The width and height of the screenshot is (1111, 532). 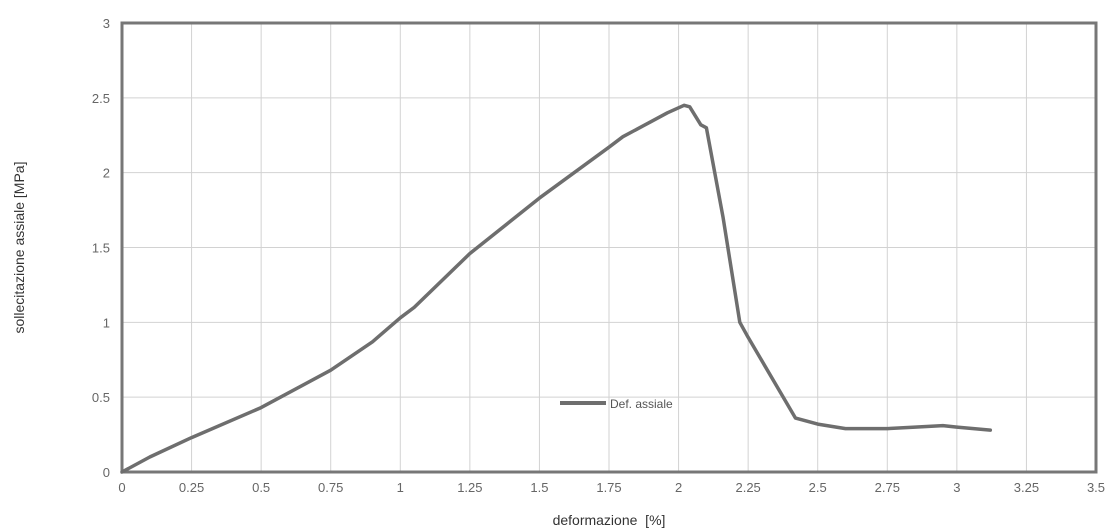 What do you see at coordinates (609, 520) in the screenshot?
I see `x-axis-title: deformazione [%]` at bounding box center [609, 520].